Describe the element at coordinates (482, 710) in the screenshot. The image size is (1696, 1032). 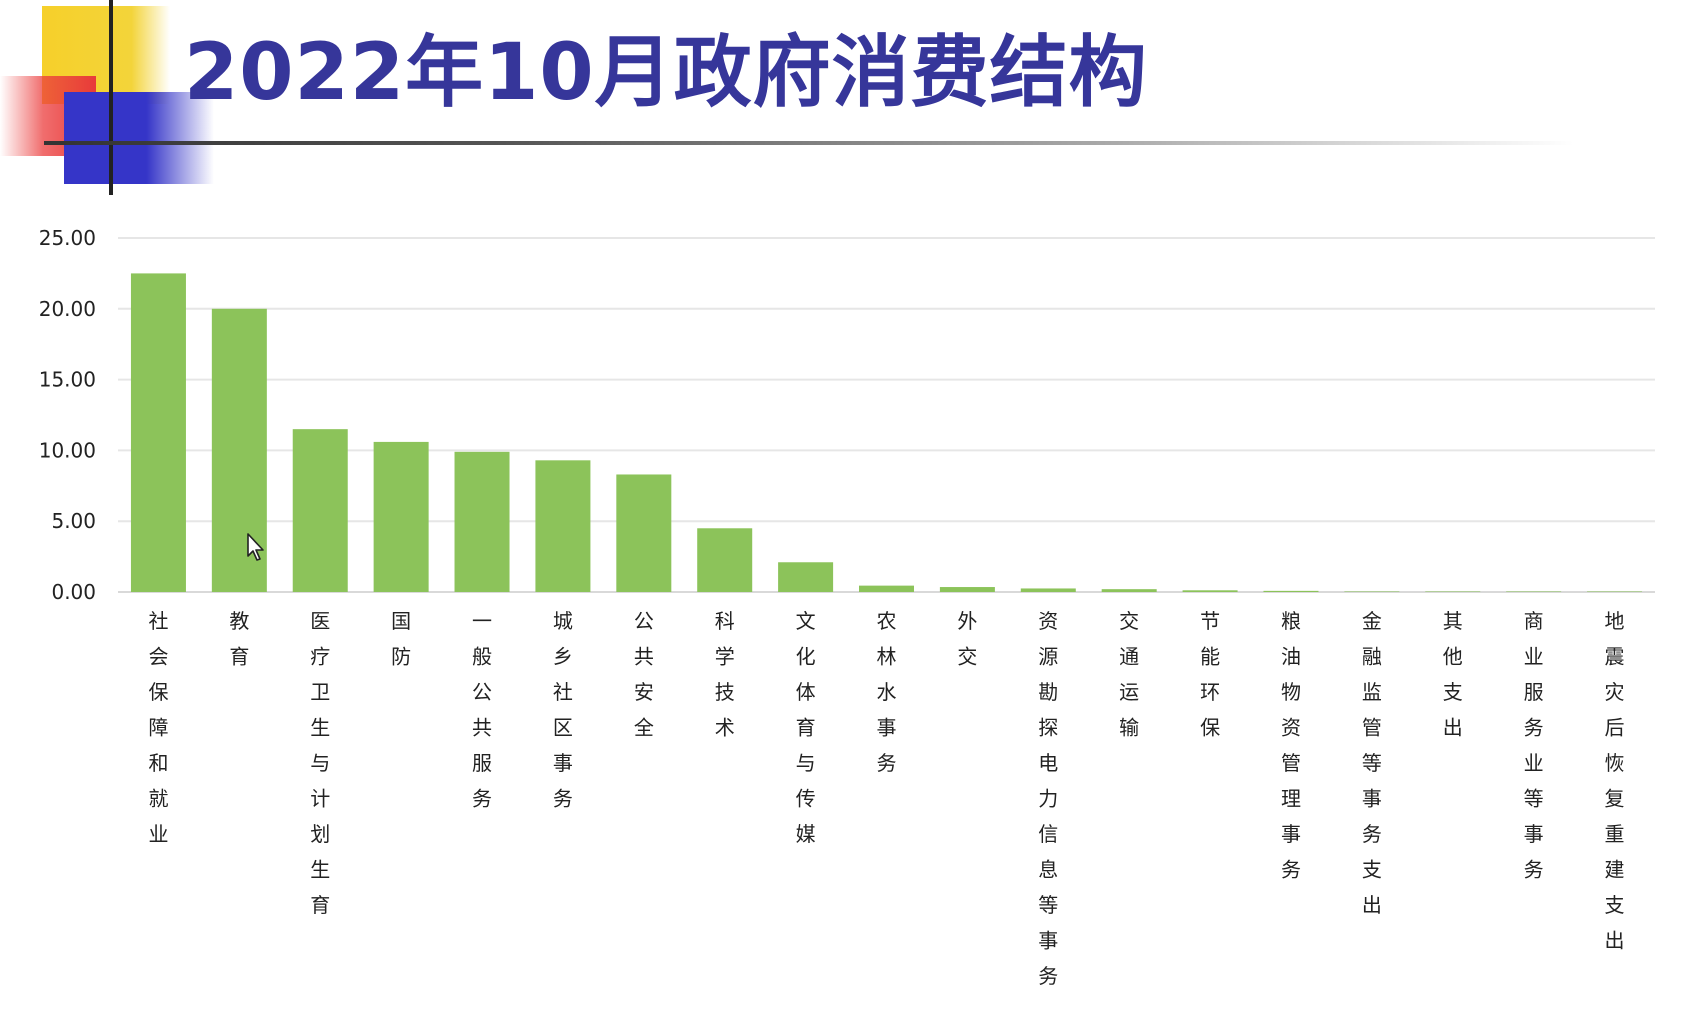
I see `x-category-label: 一般公共服务` at that location.